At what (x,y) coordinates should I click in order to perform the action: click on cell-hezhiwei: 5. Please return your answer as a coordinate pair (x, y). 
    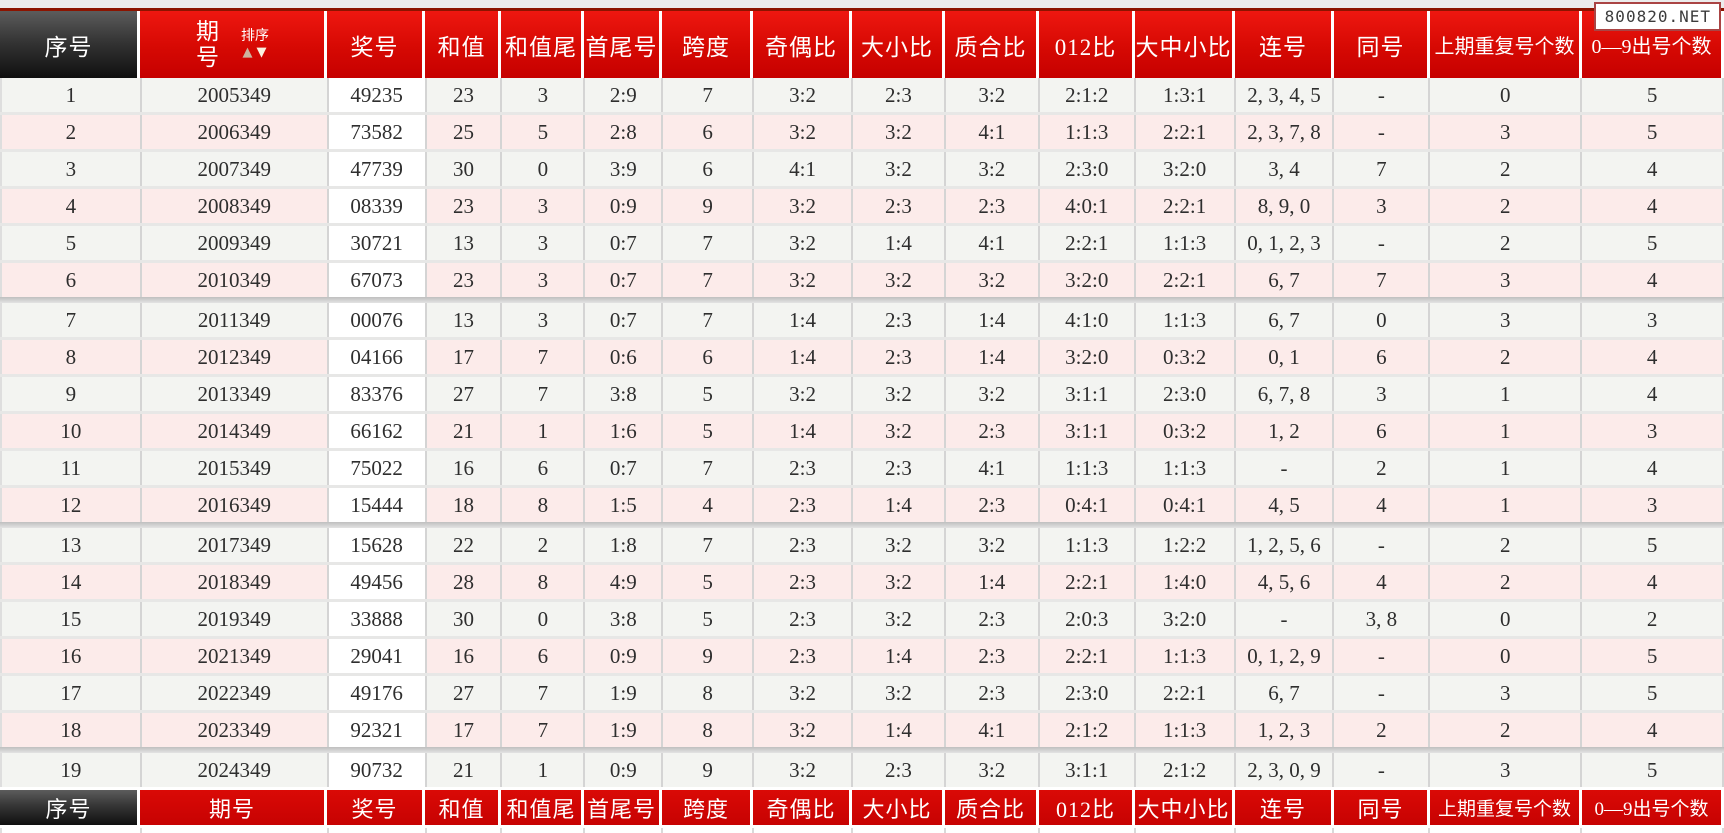
    Looking at the image, I should click on (544, 132).